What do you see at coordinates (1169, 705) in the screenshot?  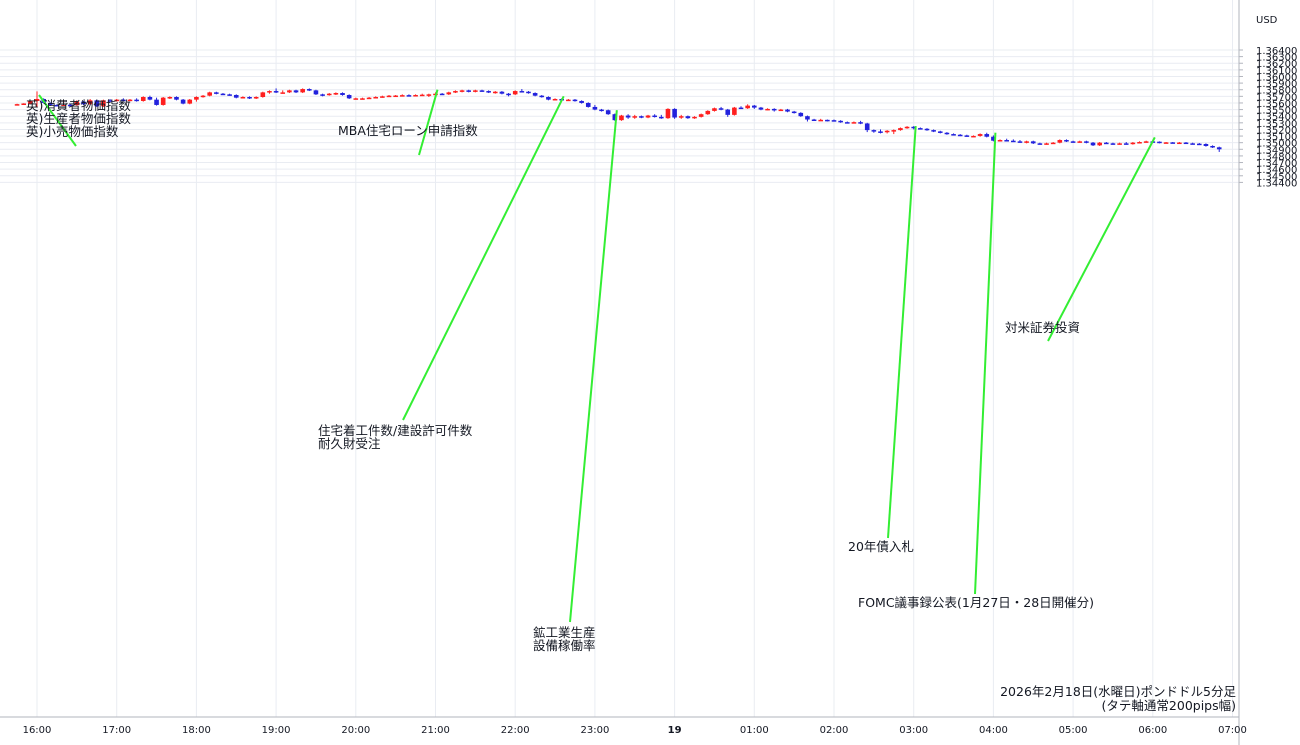 I see `chart-title-line-2: (タテ軸通常200pips幅)` at bounding box center [1169, 705].